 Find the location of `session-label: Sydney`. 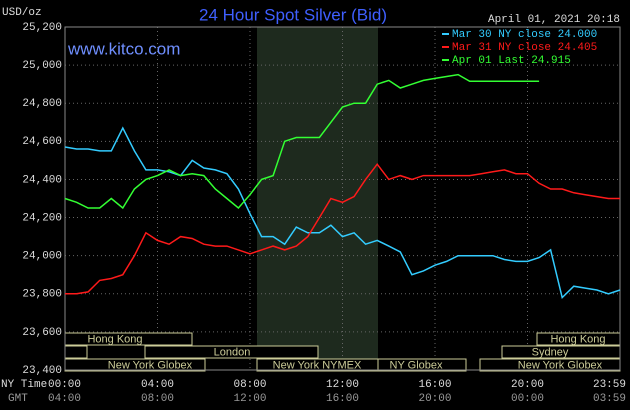

session-label: Sydney is located at coordinates (550, 352).